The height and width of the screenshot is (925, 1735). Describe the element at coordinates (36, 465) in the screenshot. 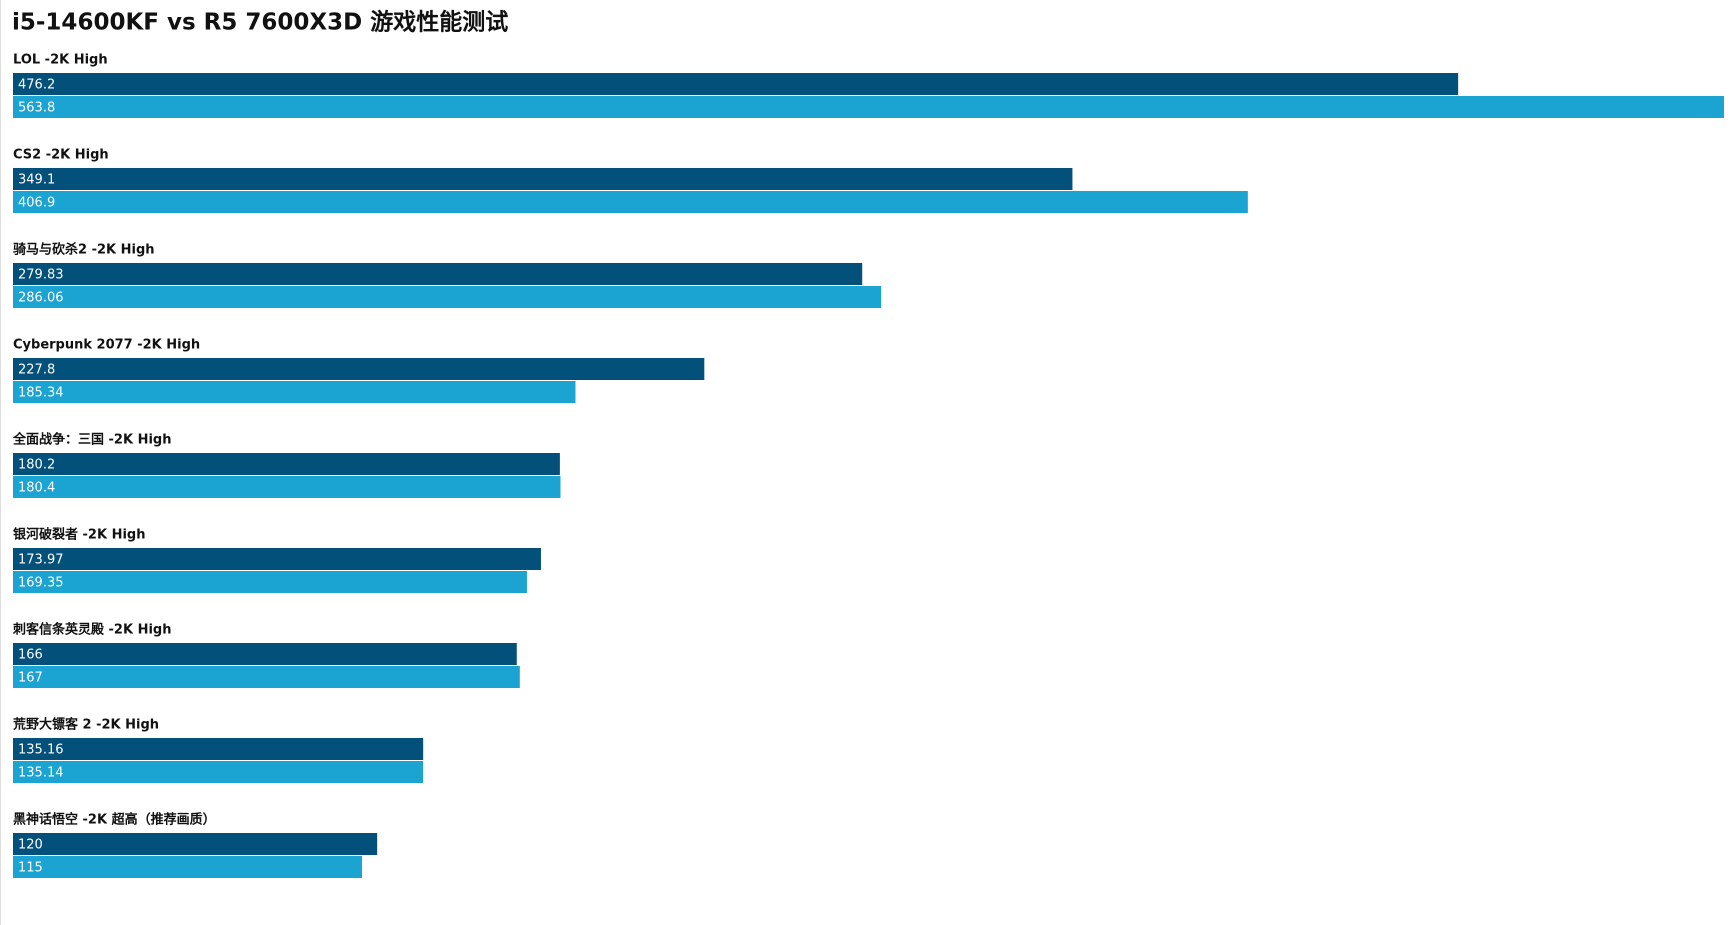

I see `value-label: 180.2` at that location.